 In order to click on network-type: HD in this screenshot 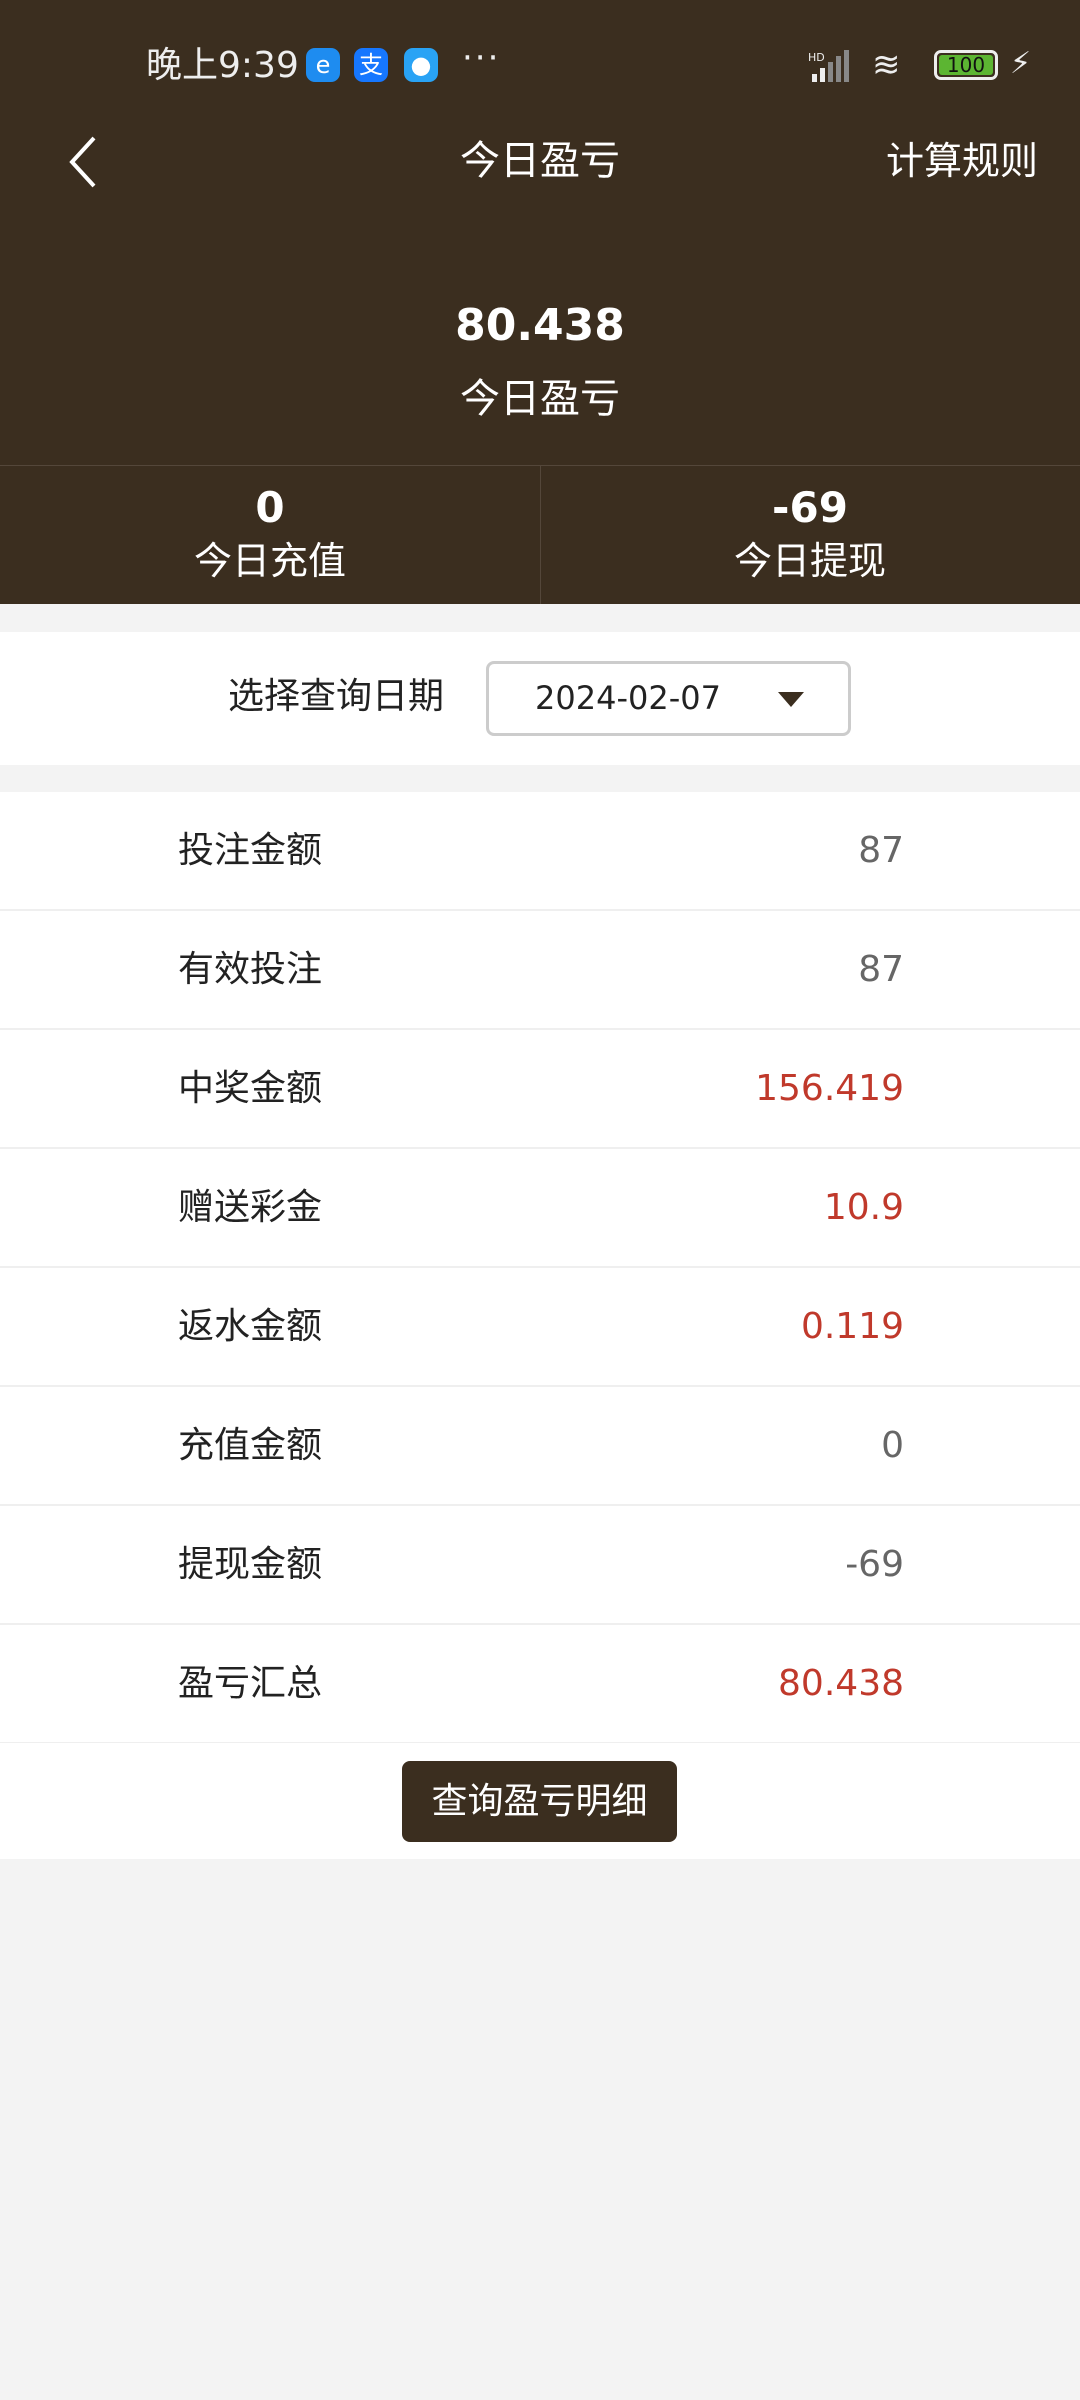, I will do `click(816, 57)`.